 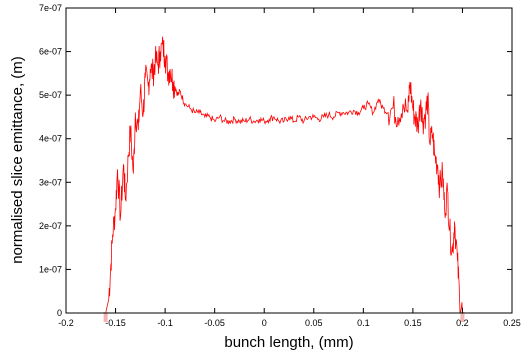 I want to click on x-axis-title: bunch length, (mm), so click(x=288, y=342).